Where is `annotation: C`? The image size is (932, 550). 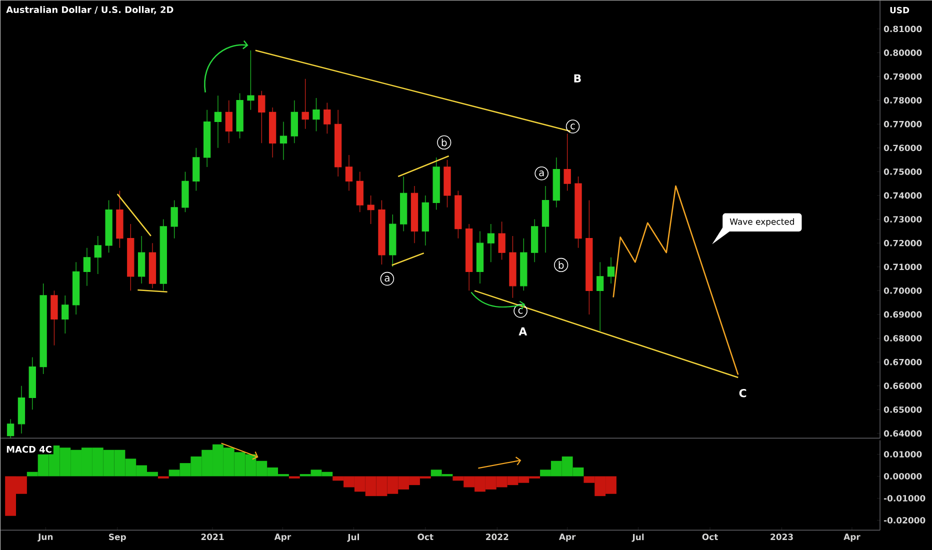 annotation: C is located at coordinates (742, 393).